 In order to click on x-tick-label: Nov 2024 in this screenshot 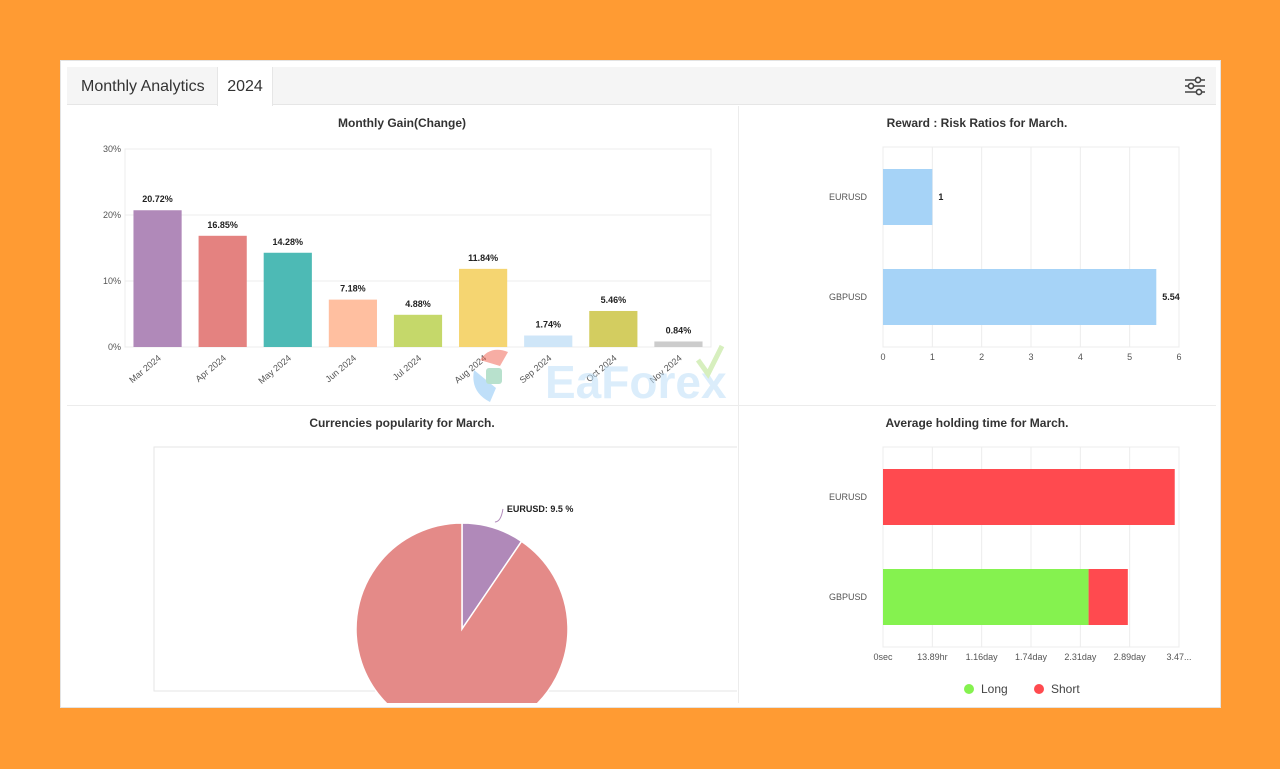, I will do `click(666, 369)`.